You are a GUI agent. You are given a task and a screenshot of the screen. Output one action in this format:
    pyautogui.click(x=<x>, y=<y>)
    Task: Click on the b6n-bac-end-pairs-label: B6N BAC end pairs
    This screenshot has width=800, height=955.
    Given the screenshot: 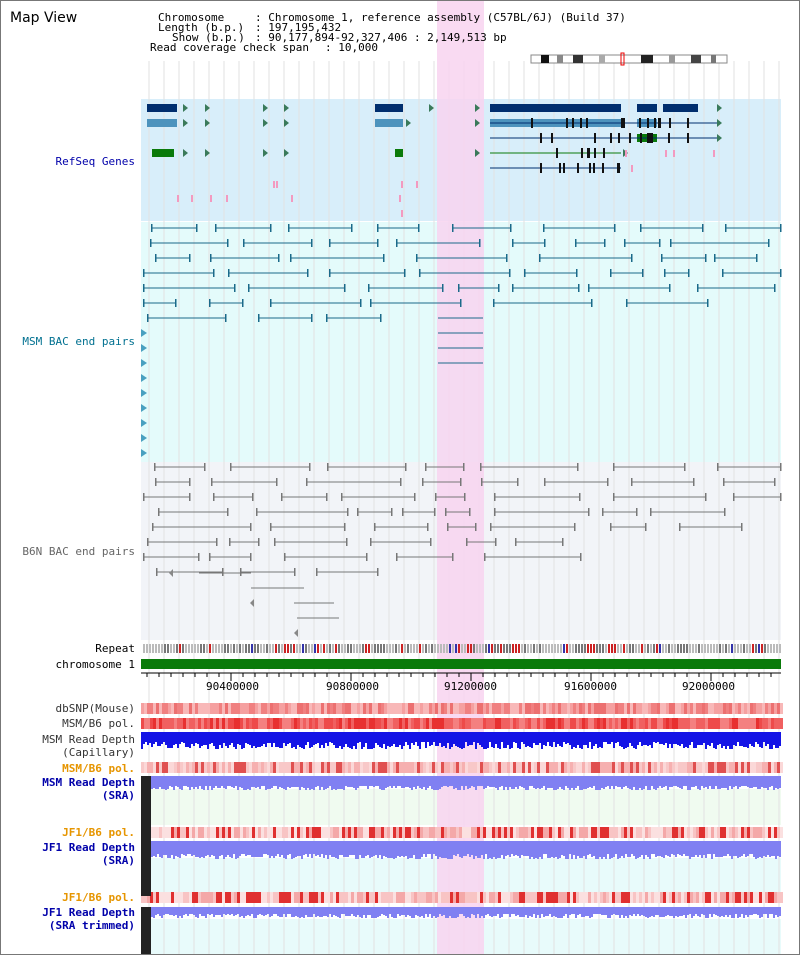 What is the action you would take?
    pyautogui.click(x=78, y=551)
    